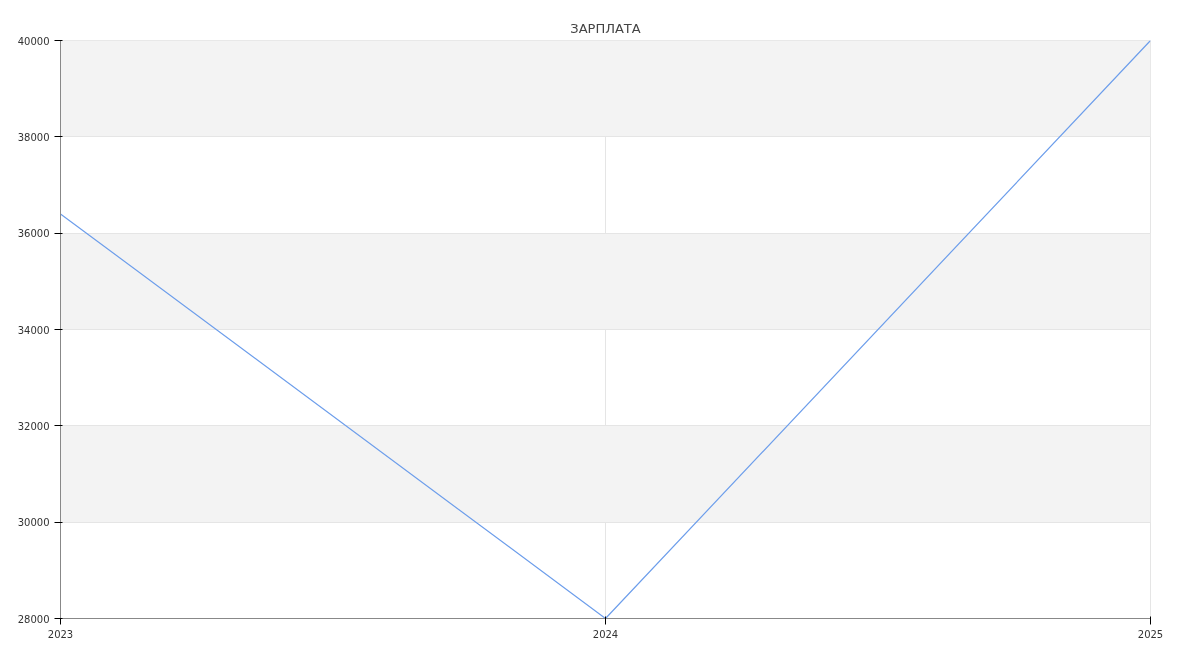  Describe the element at coordinates (33, 137) in the screenshot. I see `y-tick-label: 38000` at that location.